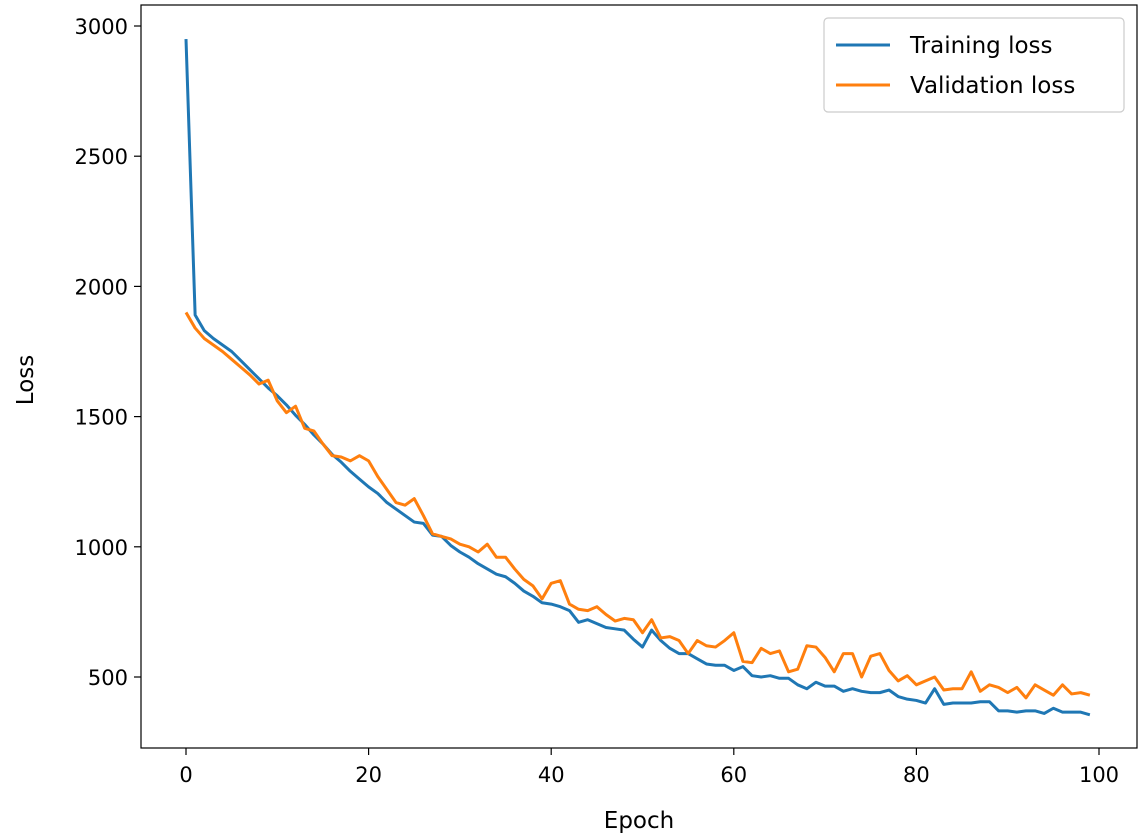 The width and height of the screenshot is (1147, 840). Describe the element at coordinates (1099, 775) in the screenshot. I see `x-tick-label: 100` at that location.